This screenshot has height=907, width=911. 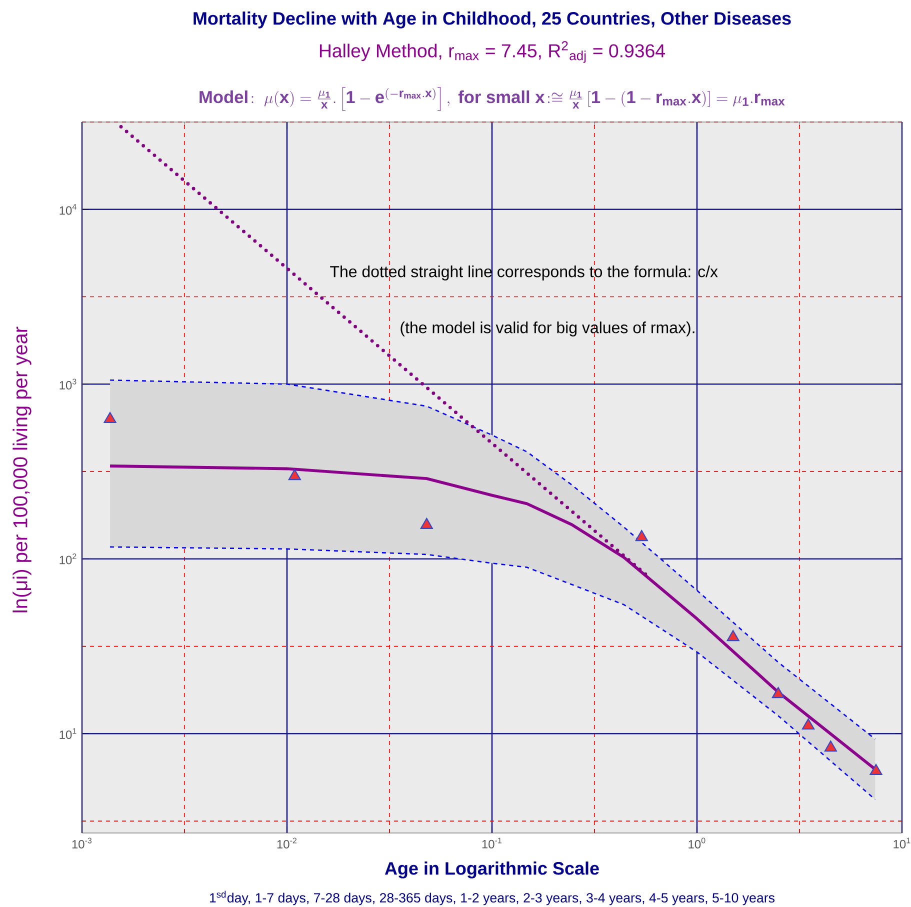 I want to click on annotation: (the model is valid for big values of rmax)., so click(x=547, y=329).